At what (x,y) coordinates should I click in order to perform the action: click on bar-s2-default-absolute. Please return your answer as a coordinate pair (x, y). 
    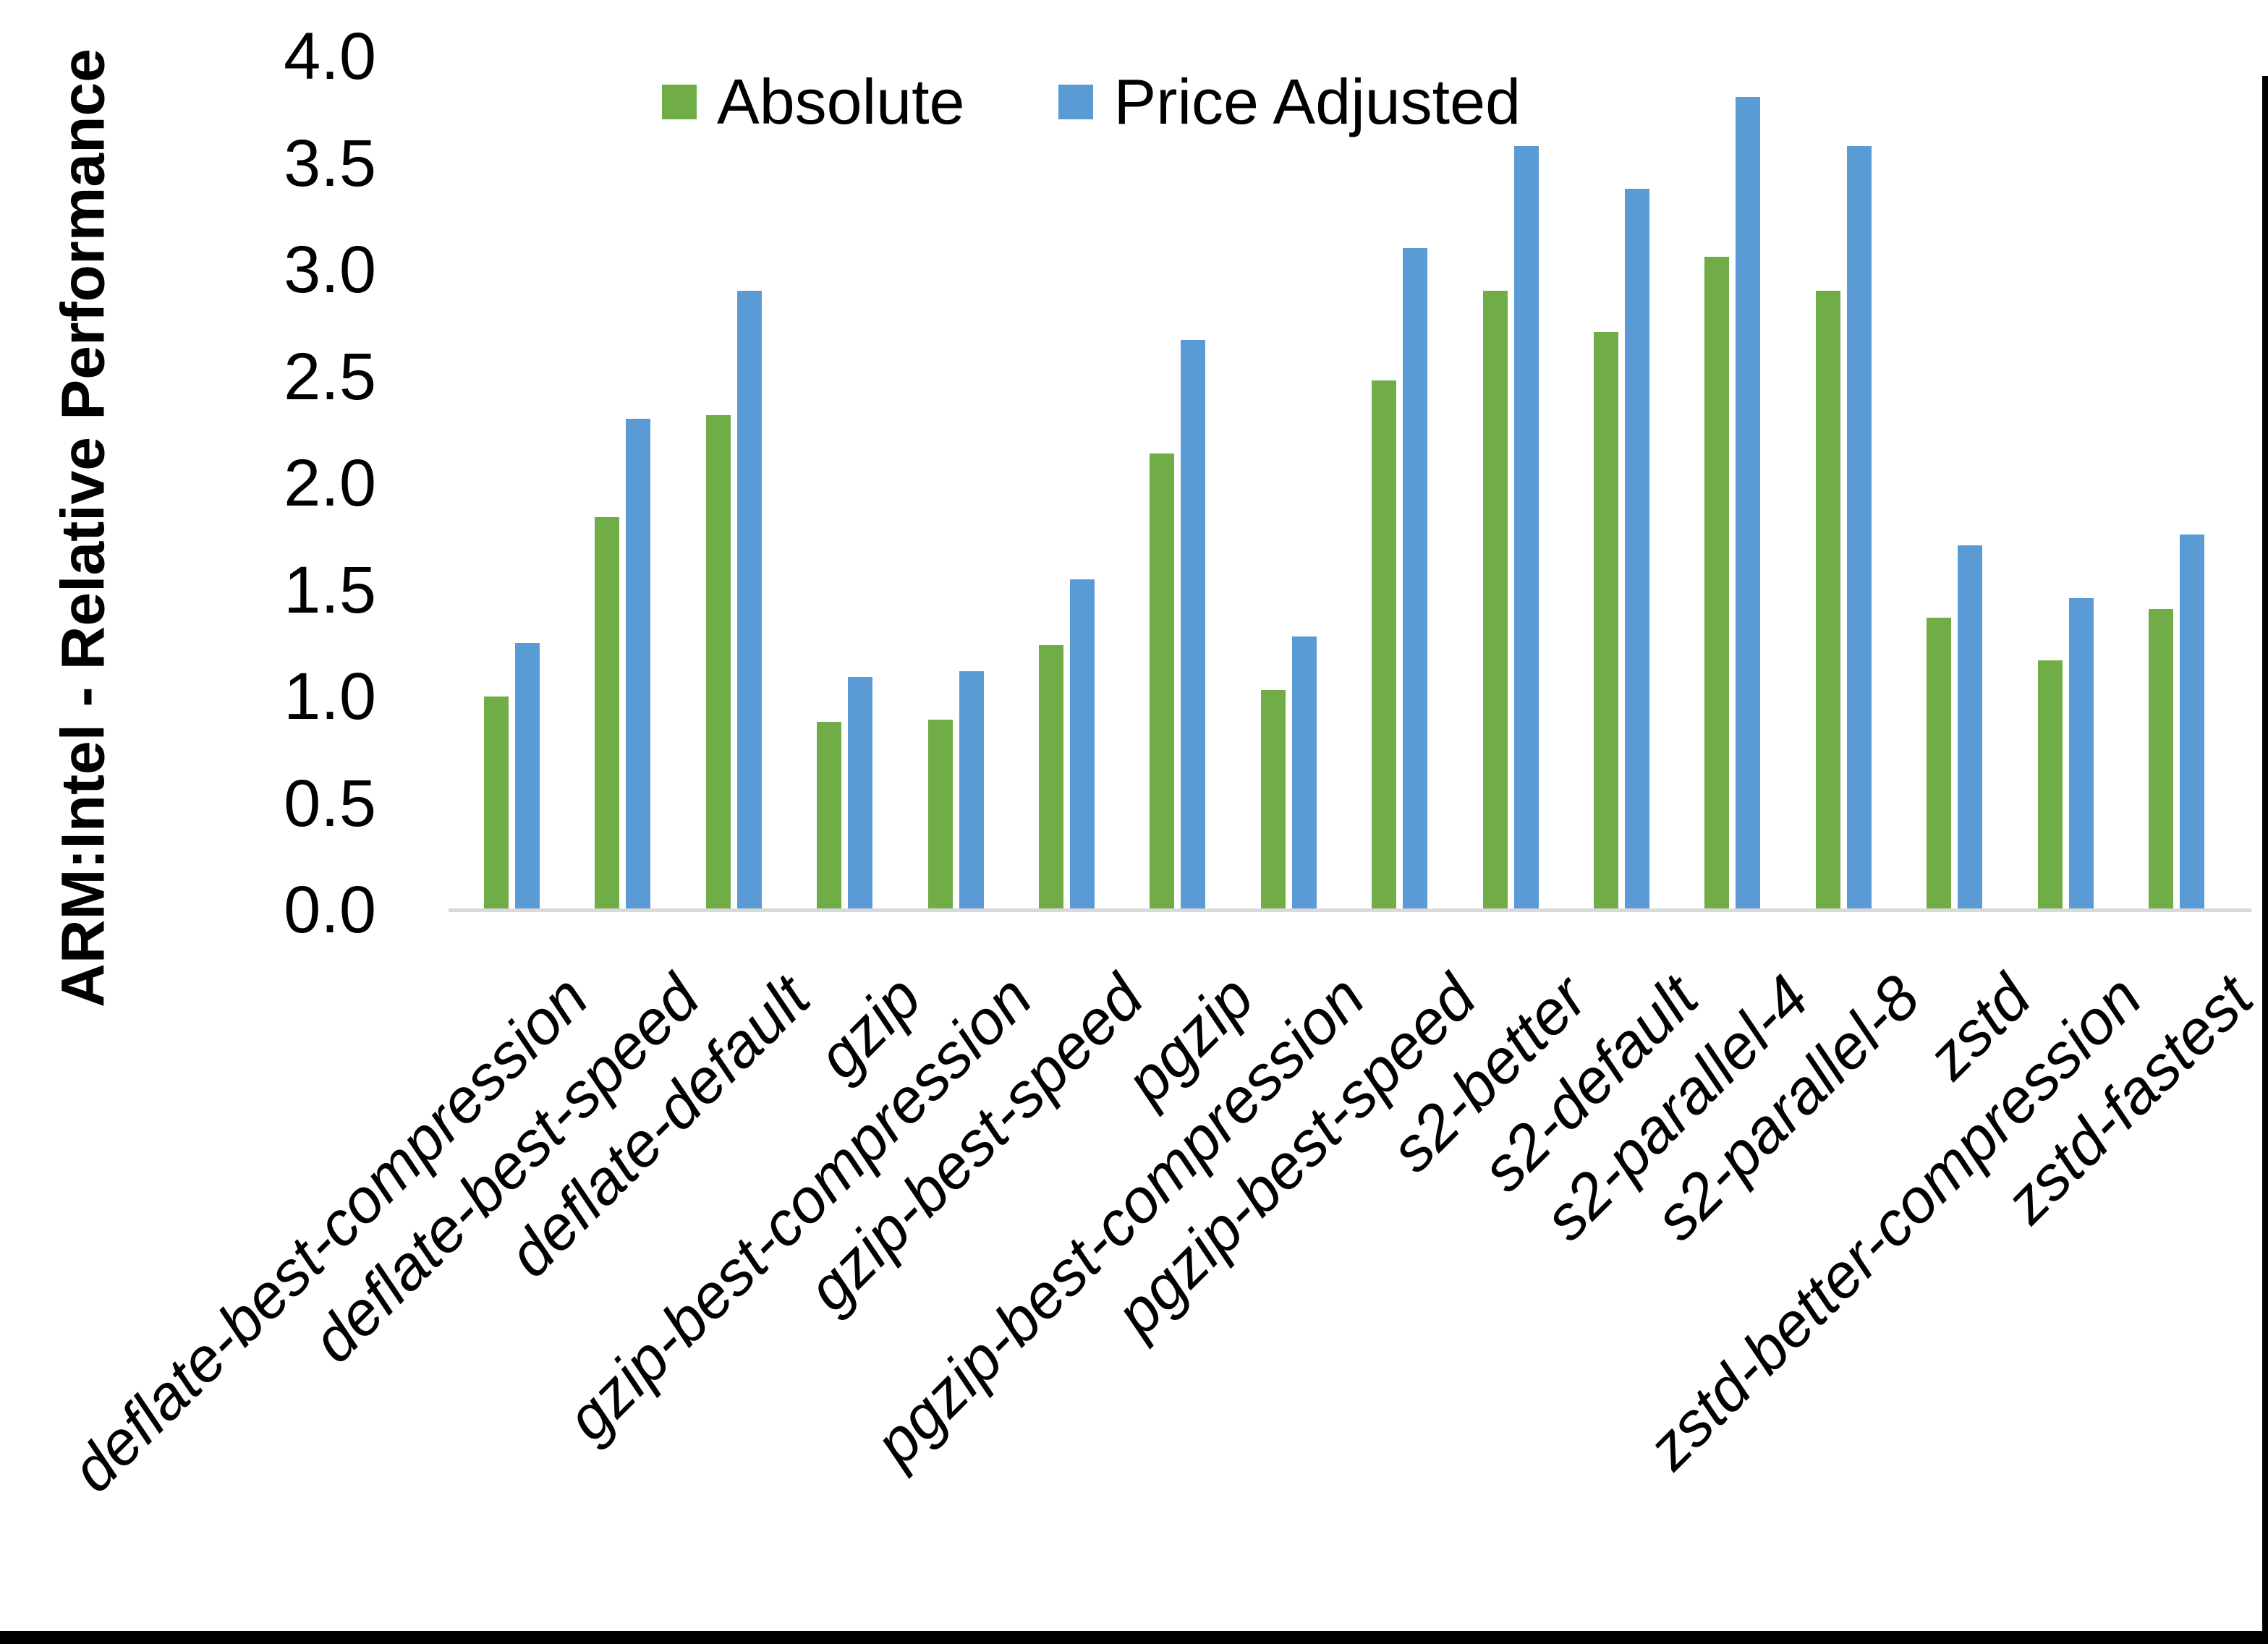
    Looking at the image, I should click on (1606, 621).